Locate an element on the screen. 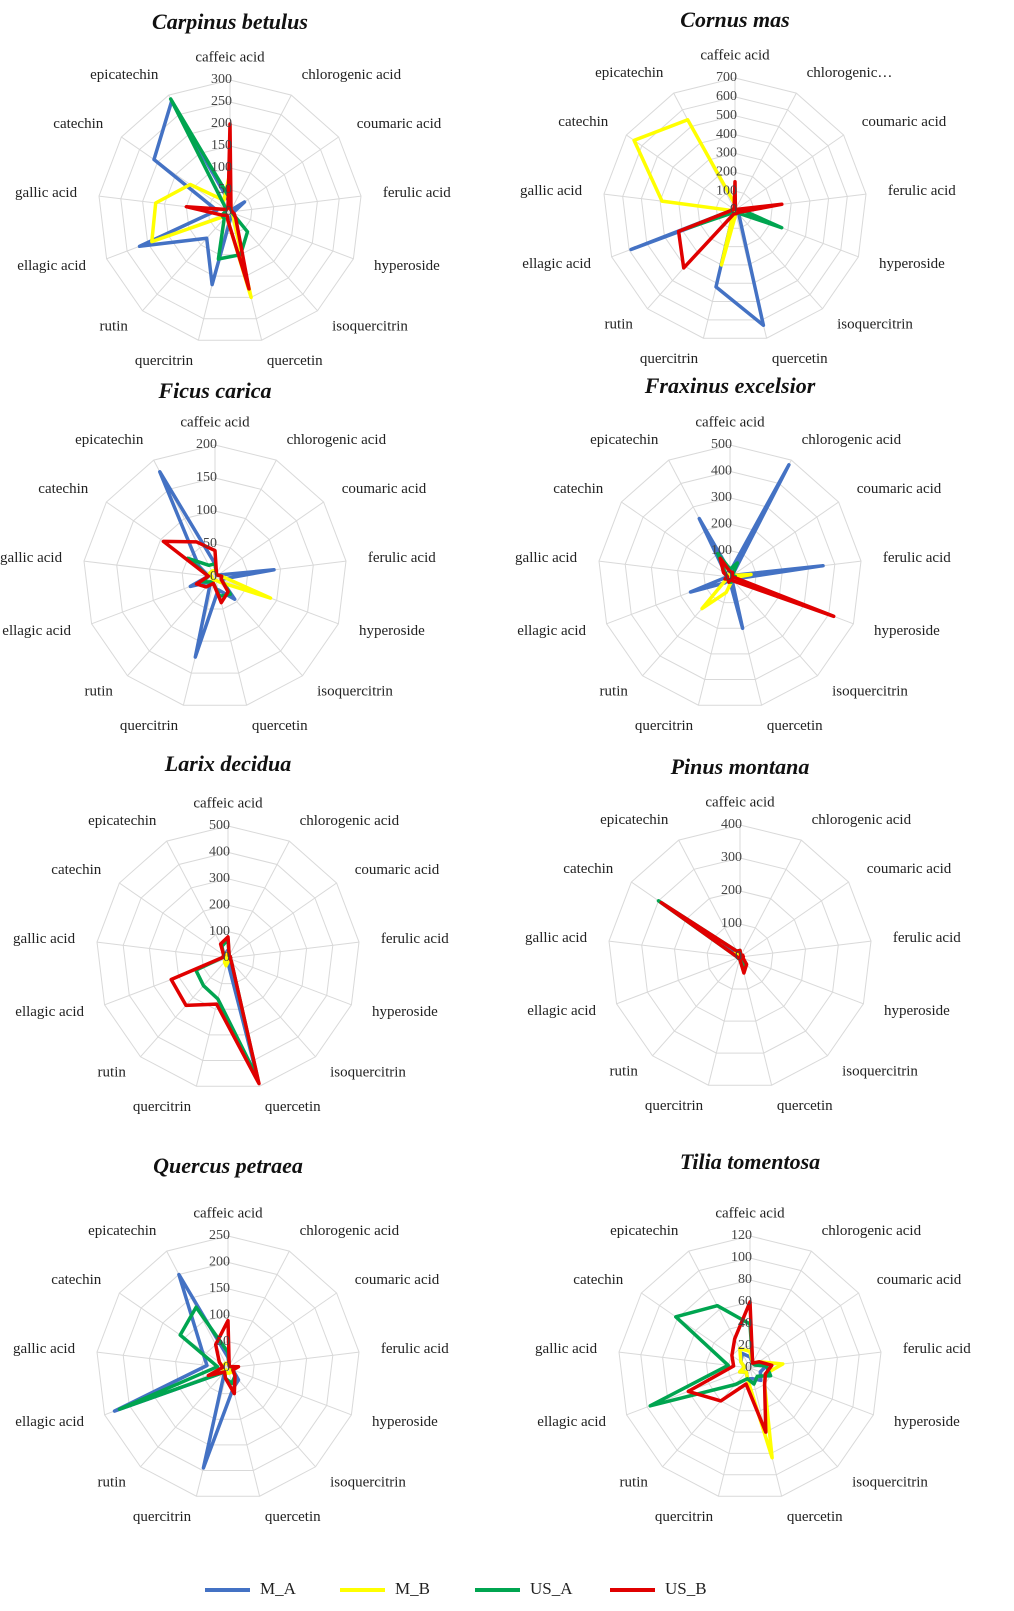 The height and width of the screenshot is (1611, 1014). y-tick-label: 0 is located at coordinates (728, 576).